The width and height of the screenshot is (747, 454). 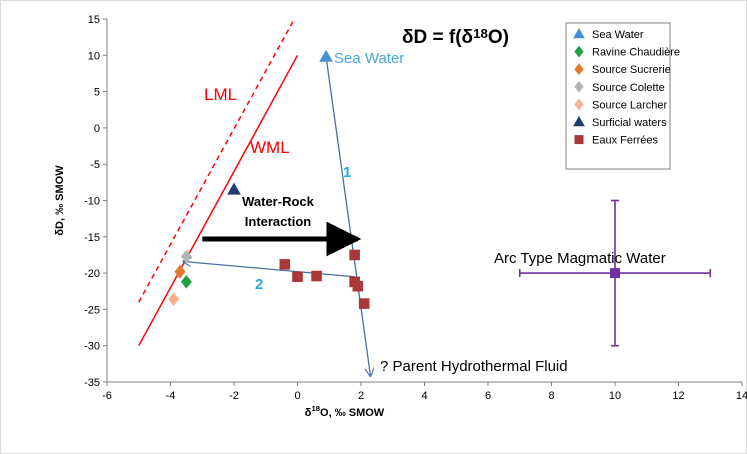 I want to click on x-tick-label: 2, so click(x=361, y=396).